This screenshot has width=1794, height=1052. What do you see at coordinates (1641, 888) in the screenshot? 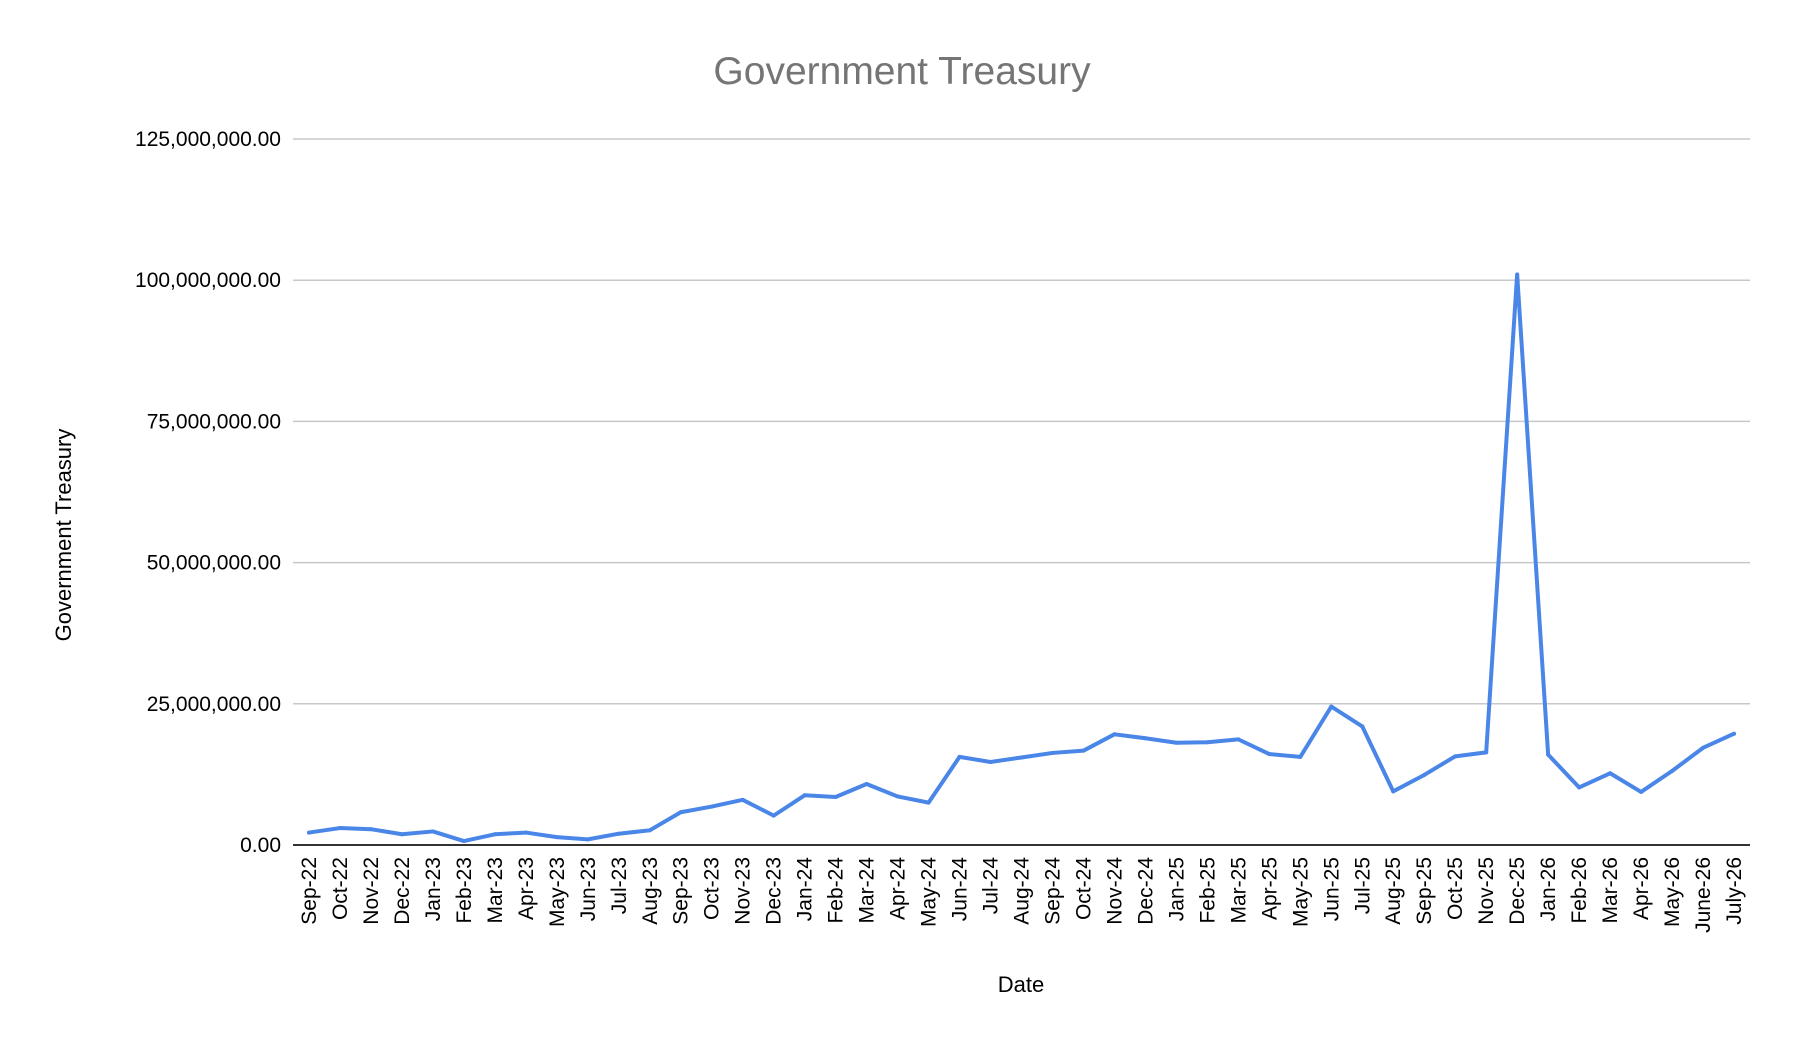
I see `x-tick-label: Apr-26` at bounding box center [1641, 888].